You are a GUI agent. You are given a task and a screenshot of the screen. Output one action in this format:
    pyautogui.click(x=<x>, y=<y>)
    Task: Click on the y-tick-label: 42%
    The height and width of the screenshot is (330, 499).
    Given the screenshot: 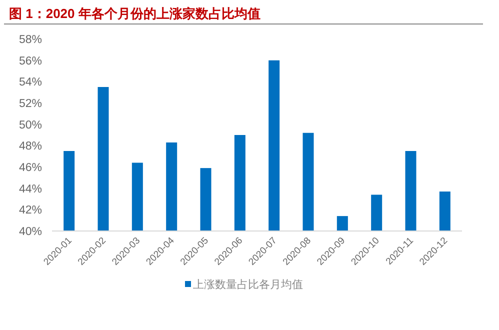 What is the action you would take?
    pyautogui.click(x=30, y=210)
    